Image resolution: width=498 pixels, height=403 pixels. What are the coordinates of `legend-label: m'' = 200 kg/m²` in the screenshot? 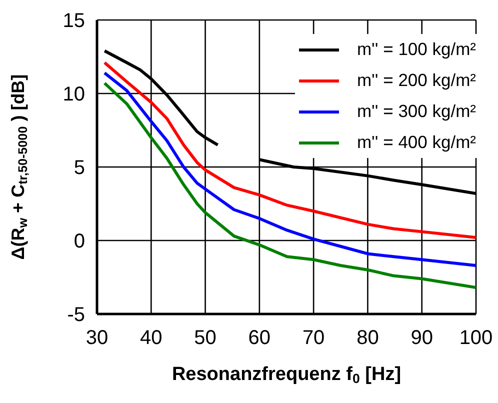 It's located at (416, 80).